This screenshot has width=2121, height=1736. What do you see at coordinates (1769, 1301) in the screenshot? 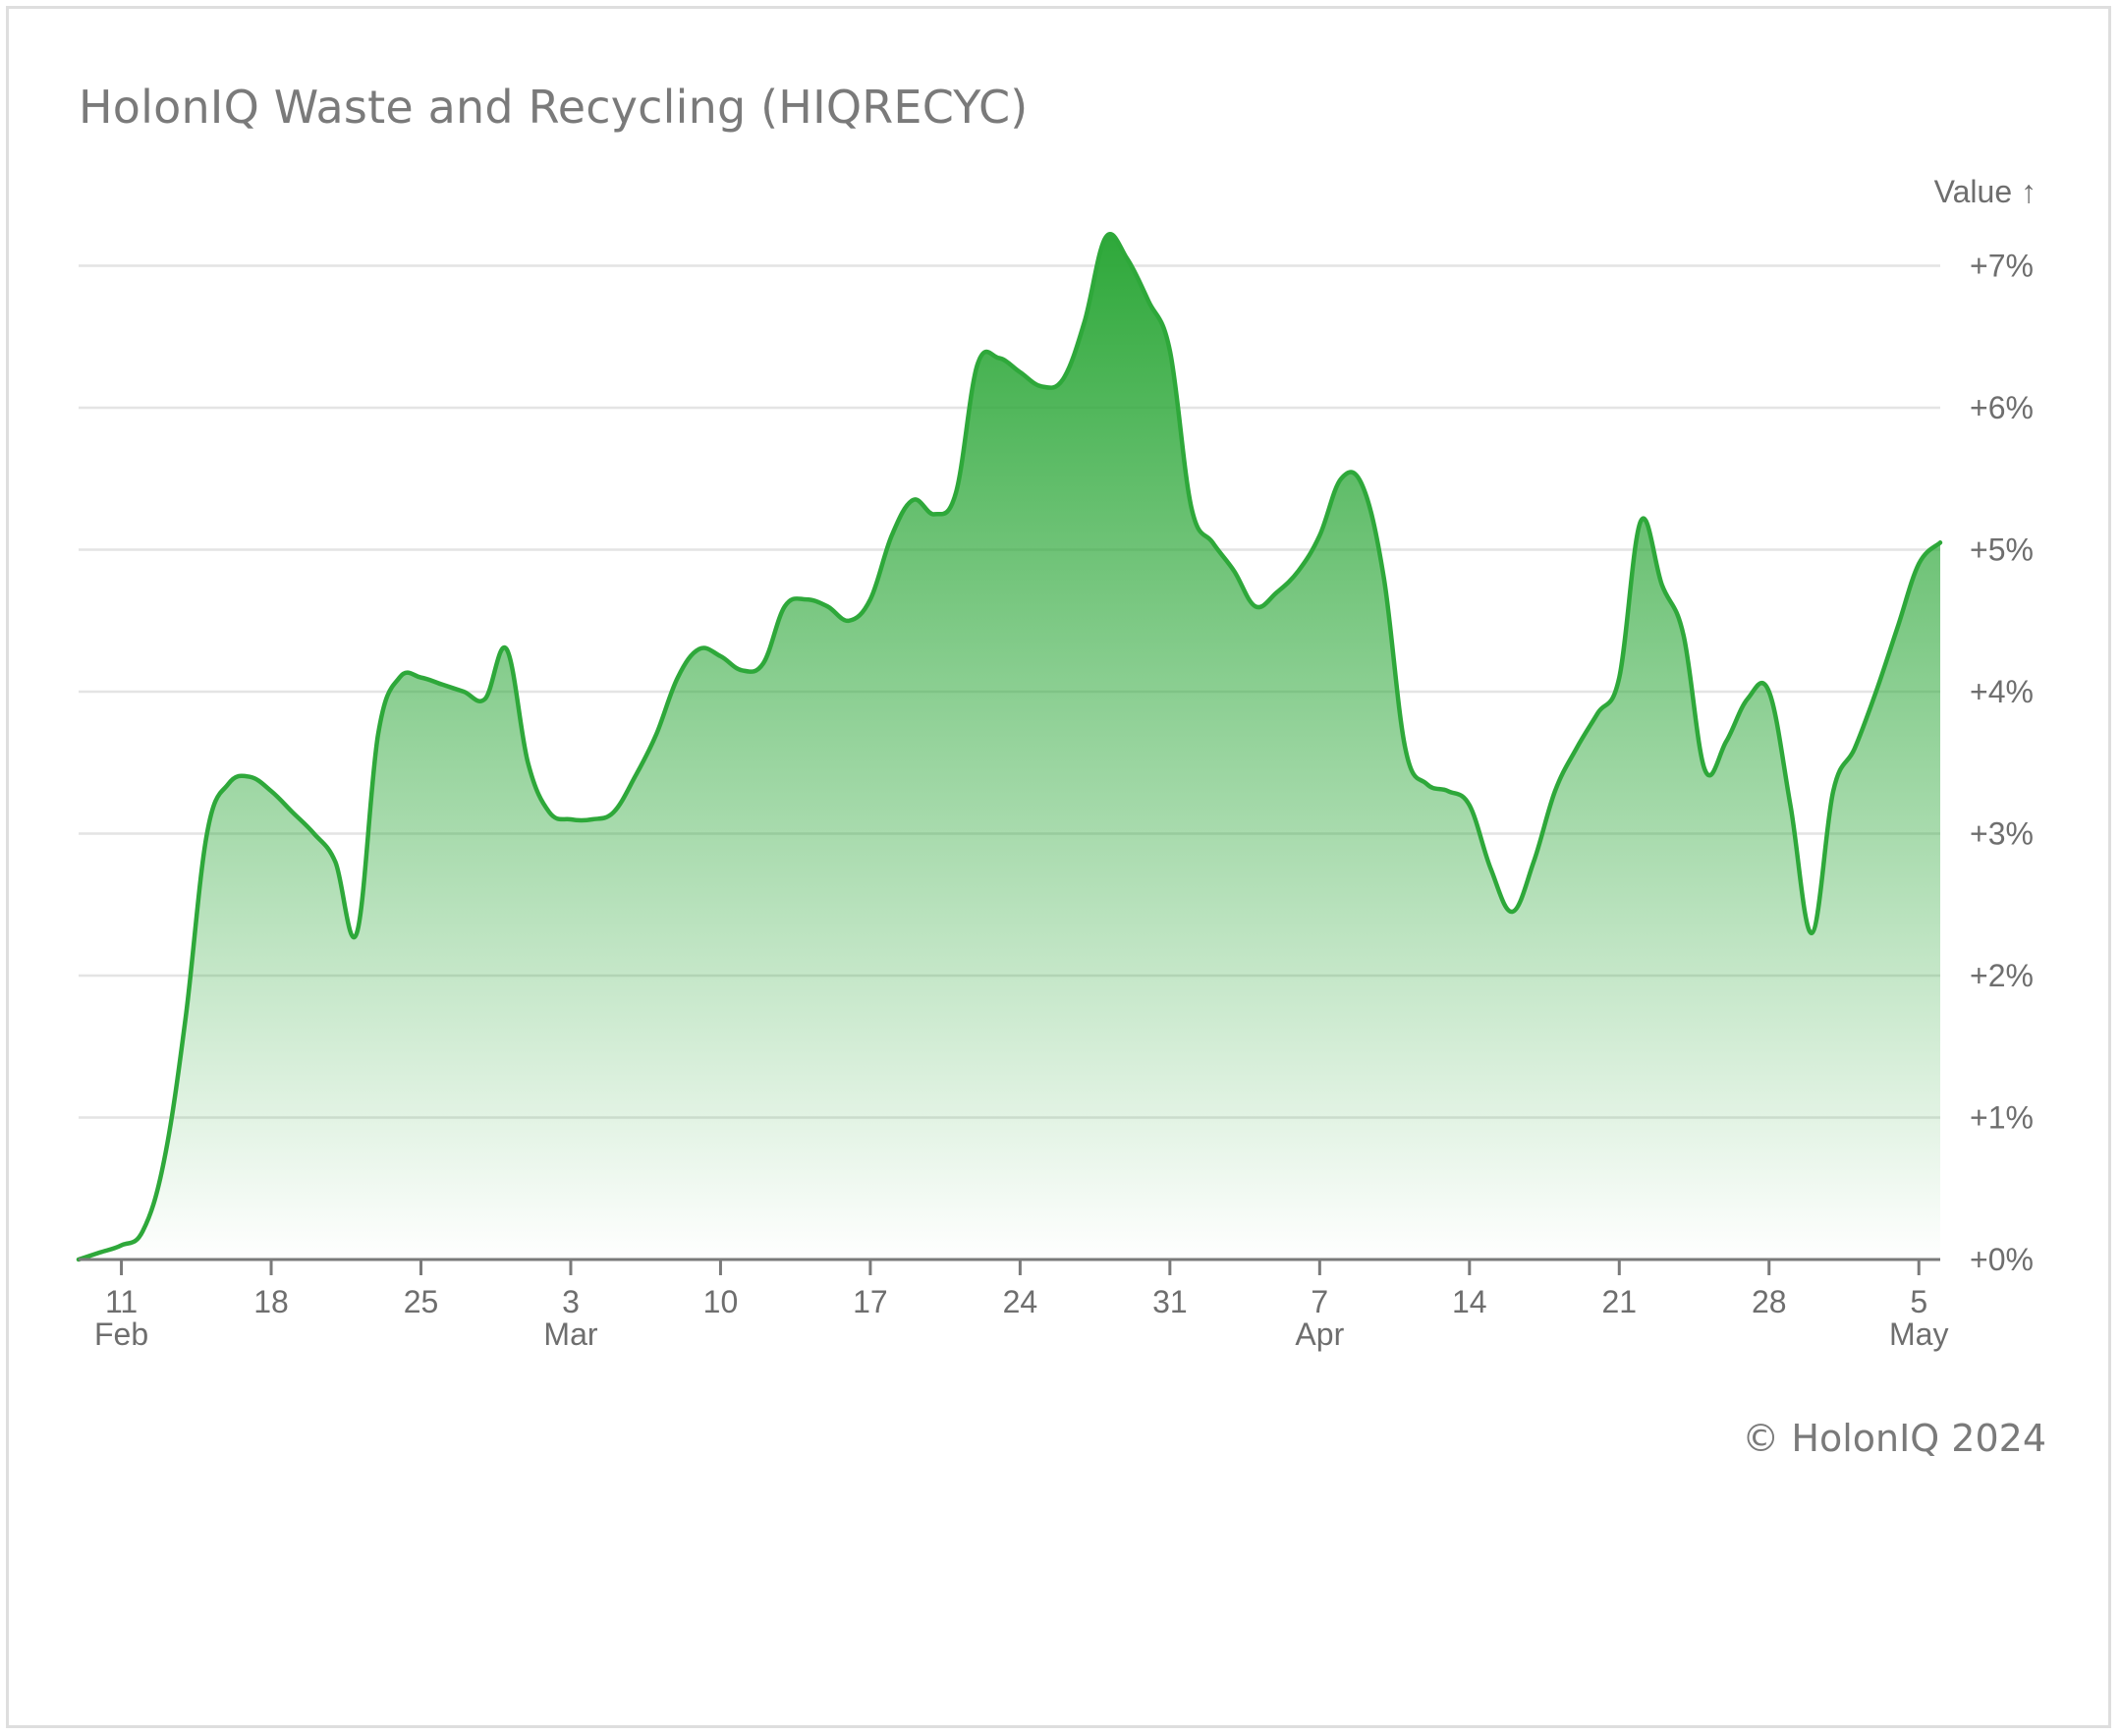
I see `x-tick-label: 28` at bounding box center [1769, 1301].